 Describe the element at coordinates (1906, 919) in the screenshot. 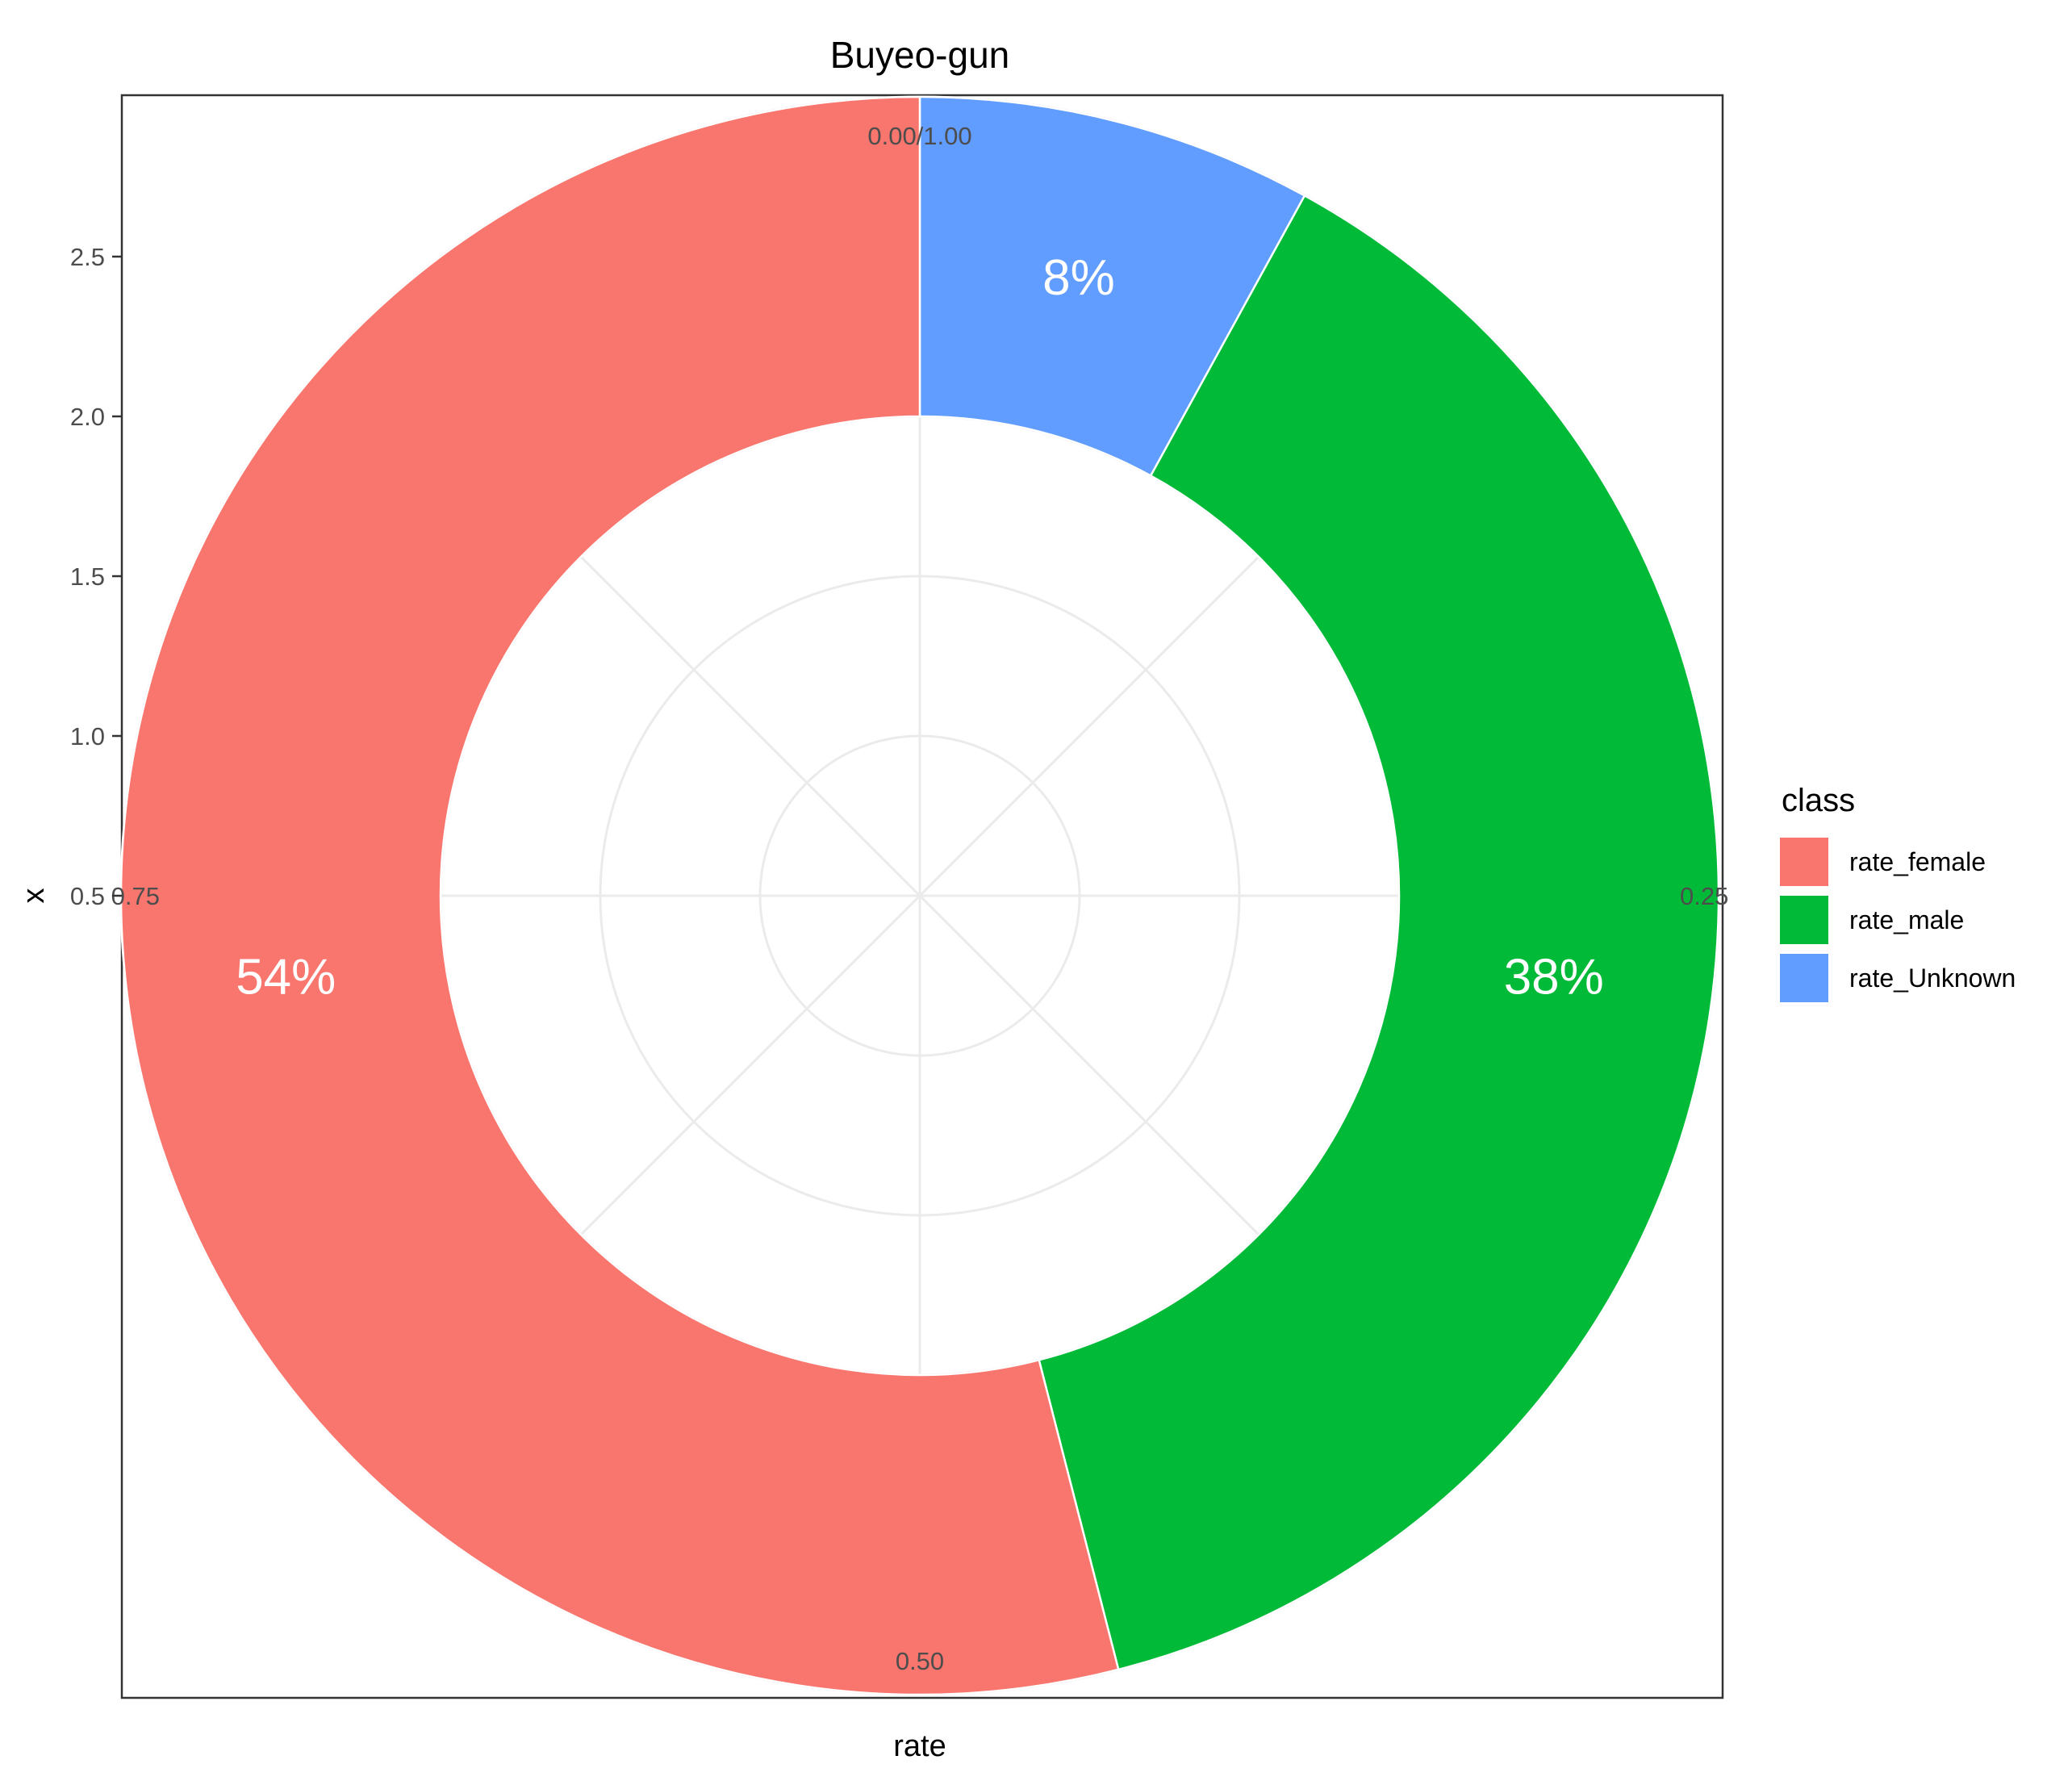

I see `legend-label-rate_male: rate_male` at that location.